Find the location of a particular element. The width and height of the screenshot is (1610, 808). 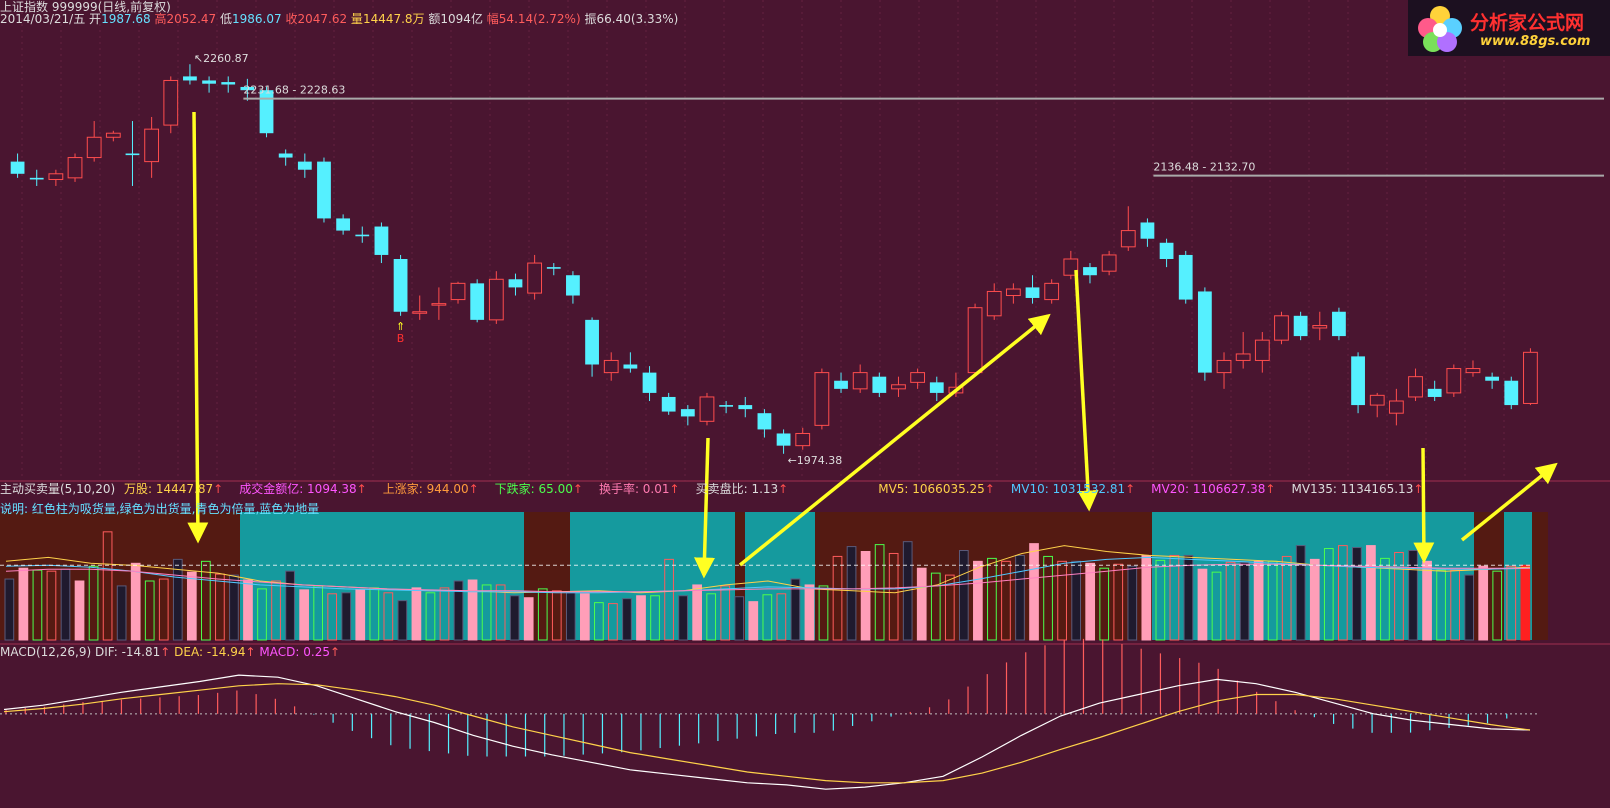

vol-item-4: 换手率: 0.01↑ is located at coordinates (639, 489).